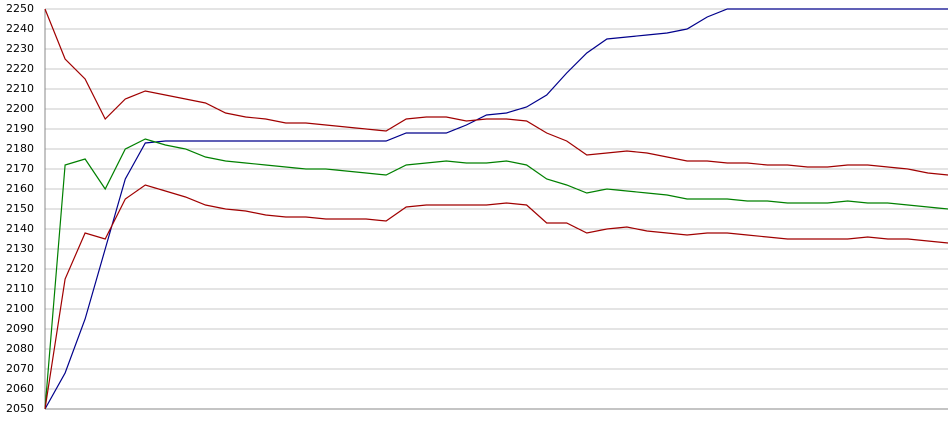 The width and height of the screenshot is (950, 435). I want to click on y-tick-label: 2210, so click(20, 88).